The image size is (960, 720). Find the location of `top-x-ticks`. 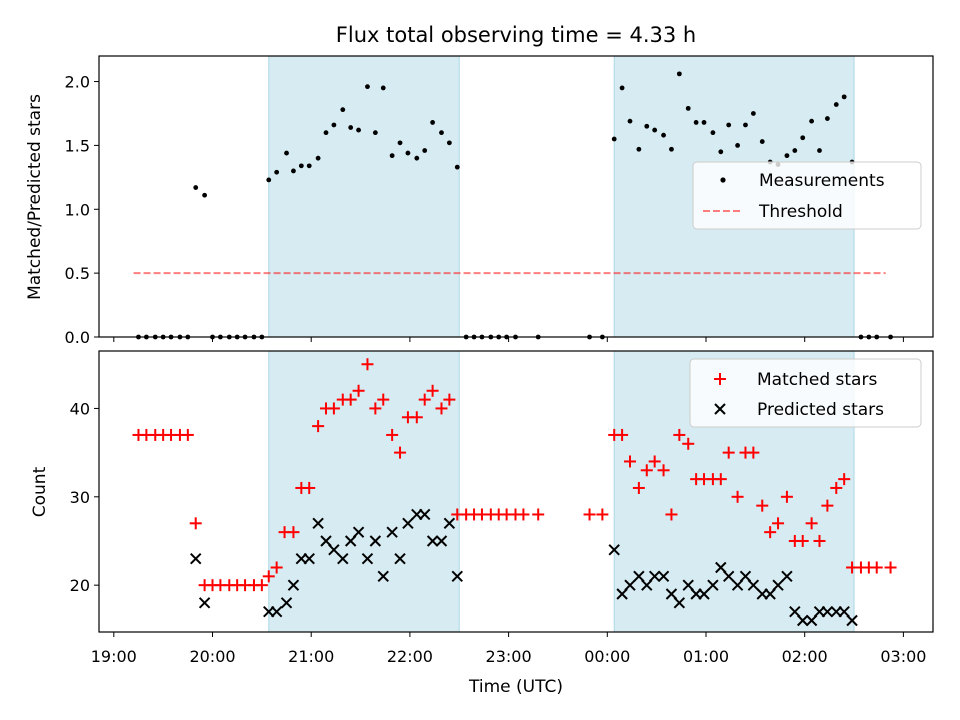

top-x-ticks is located at coordinates (508, 339).